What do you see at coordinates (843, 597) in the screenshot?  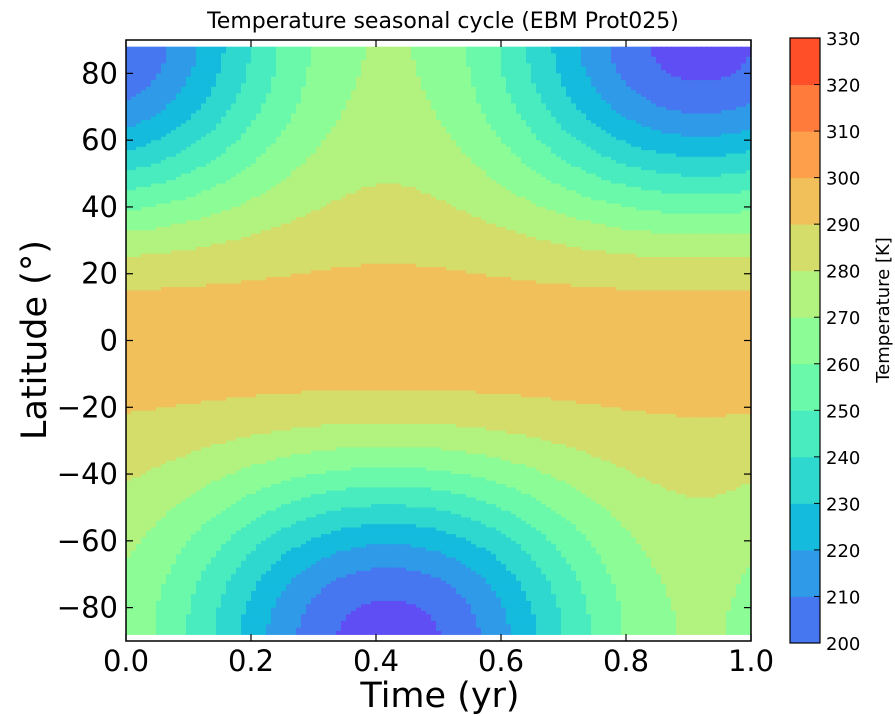 I see `colorbar-tick-label: 210` at bounding box center [843, 597].